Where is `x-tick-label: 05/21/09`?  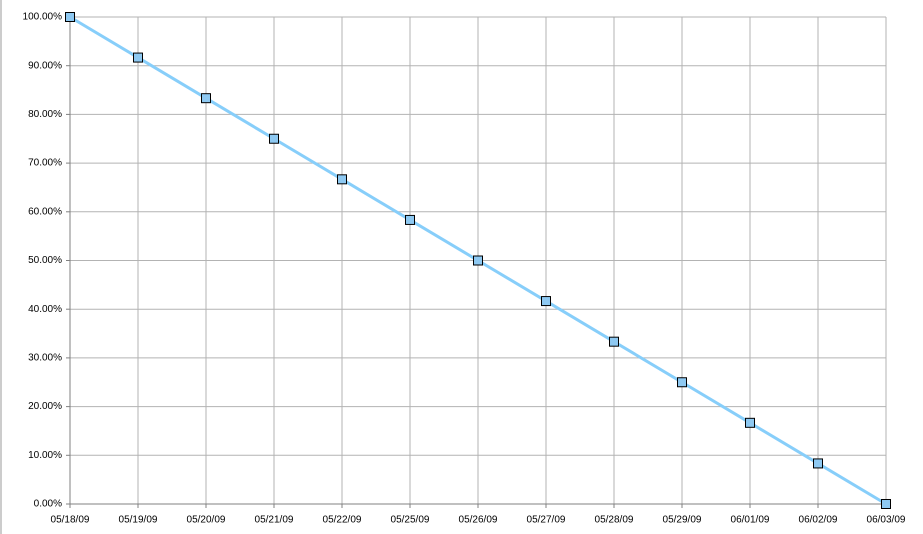 x-tick-label: 05/21/09 is located at coordinates (274, 520).